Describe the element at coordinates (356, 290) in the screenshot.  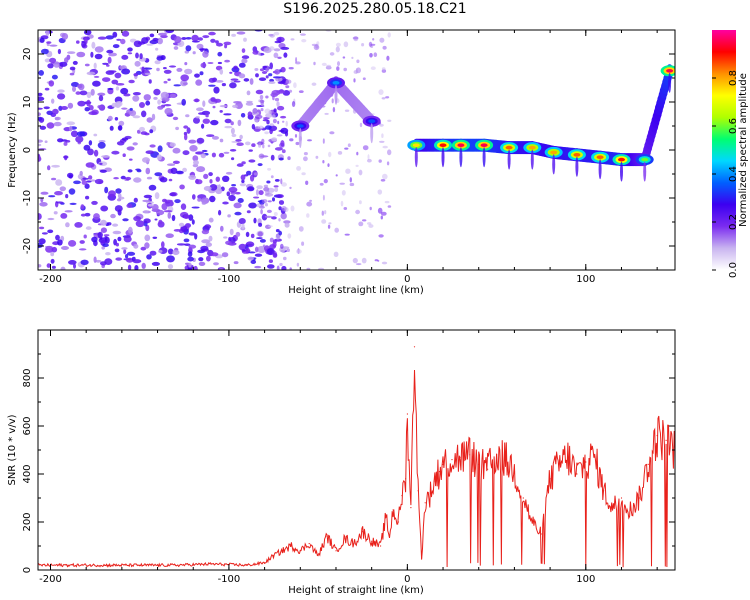
I see `spectrogram-xlabel: Height of straight line (km)` at that location.